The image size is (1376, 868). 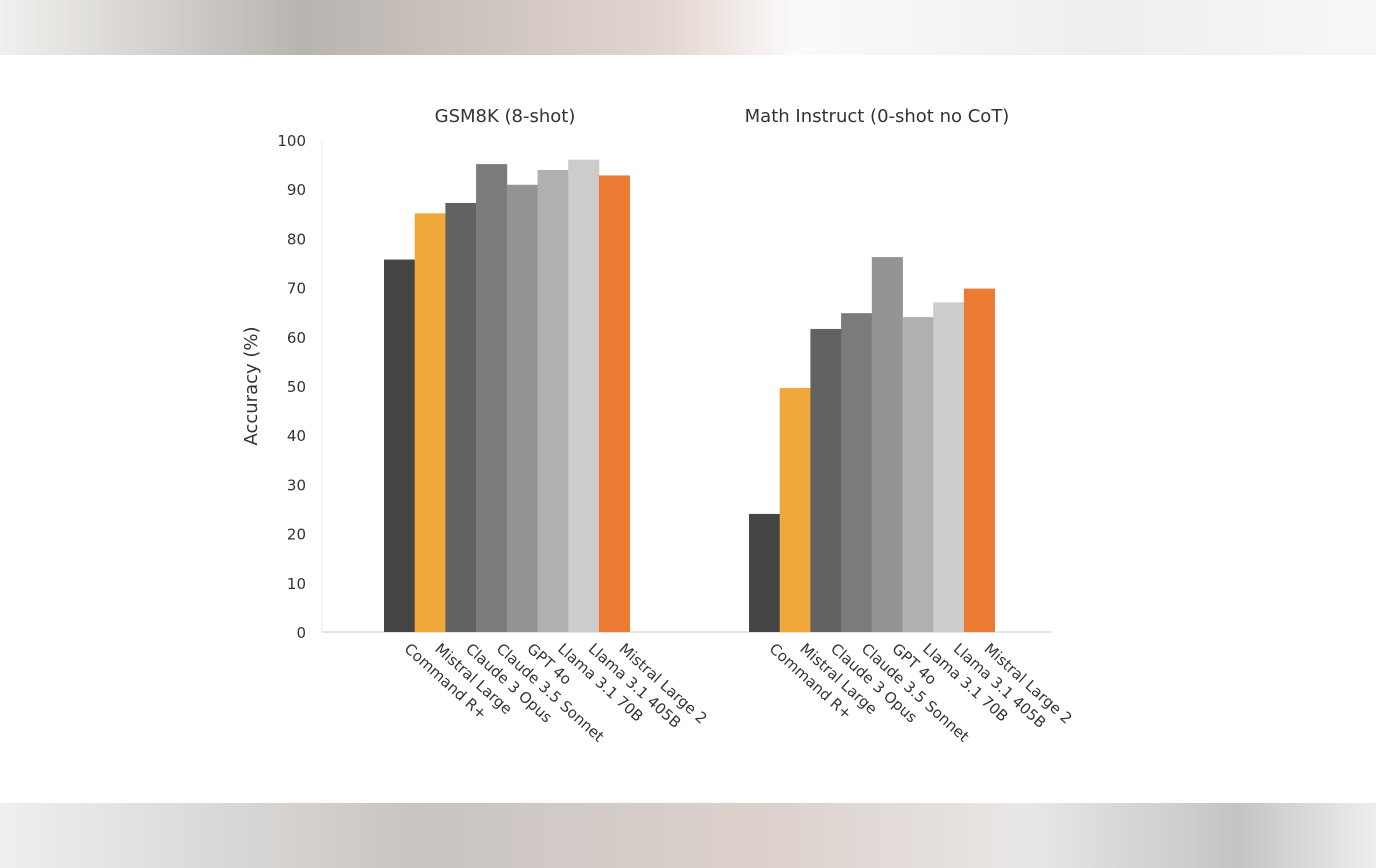 What do you see at coordinates (296, 485) in the screenshot?
I see `y-tick-label: 30` at bounding box center [296, 485].